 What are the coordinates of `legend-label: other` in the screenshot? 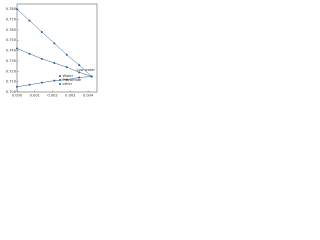 It's located at (68, 84).